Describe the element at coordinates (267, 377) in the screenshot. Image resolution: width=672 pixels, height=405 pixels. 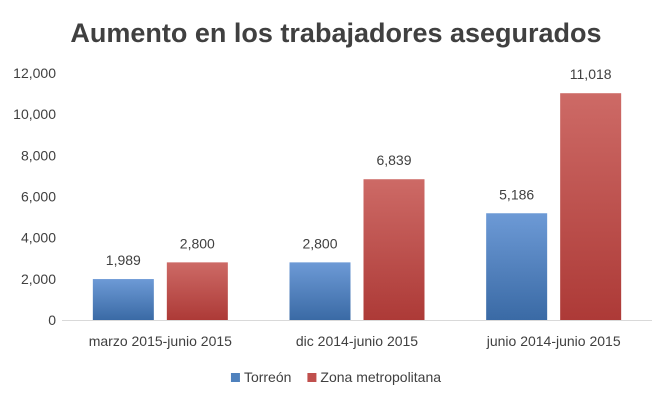
I see `legend-label-torreon: Torreón` at that location.